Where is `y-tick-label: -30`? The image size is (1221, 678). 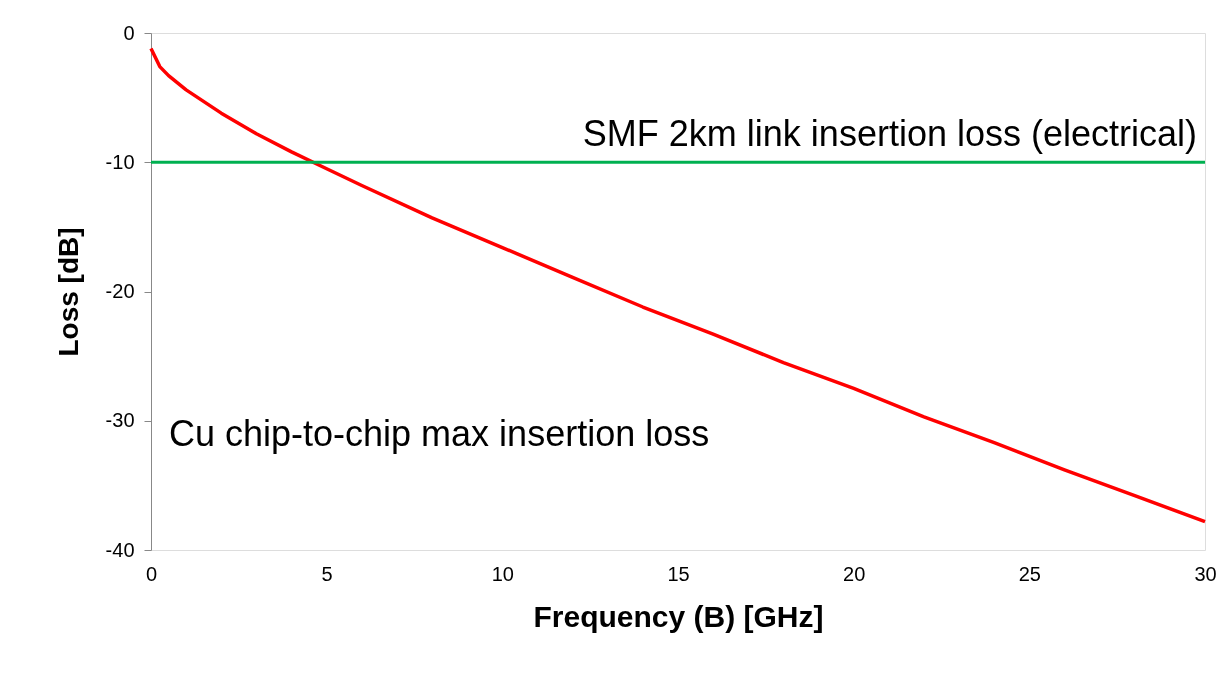
y-tick-label: -30 is located at coordinates (120, 420).